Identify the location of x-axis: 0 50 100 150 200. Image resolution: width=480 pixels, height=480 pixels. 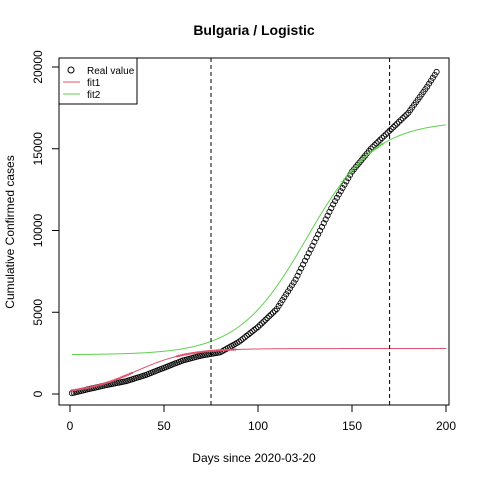
(261, 418).